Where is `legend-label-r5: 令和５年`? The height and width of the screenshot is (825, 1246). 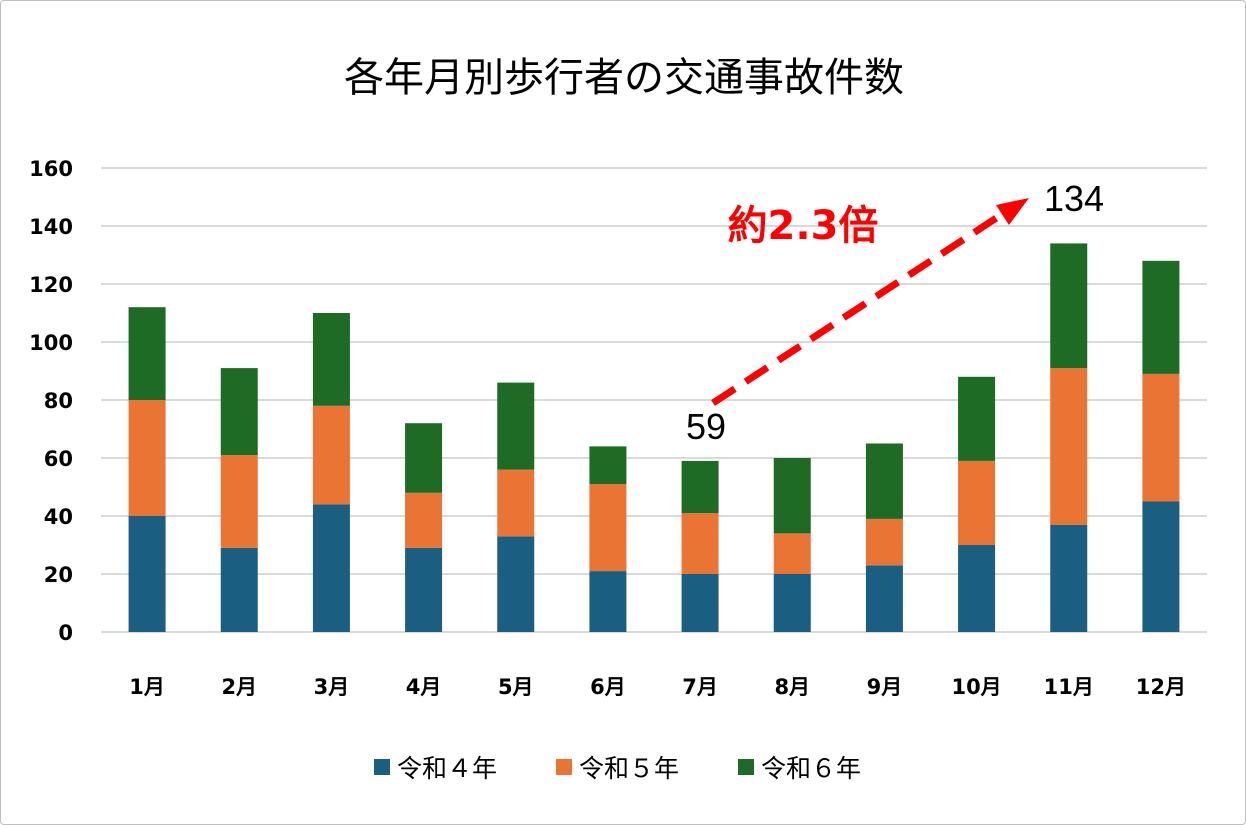 legend-label-r5: 令和５年 is located at coordinates (629, 768).